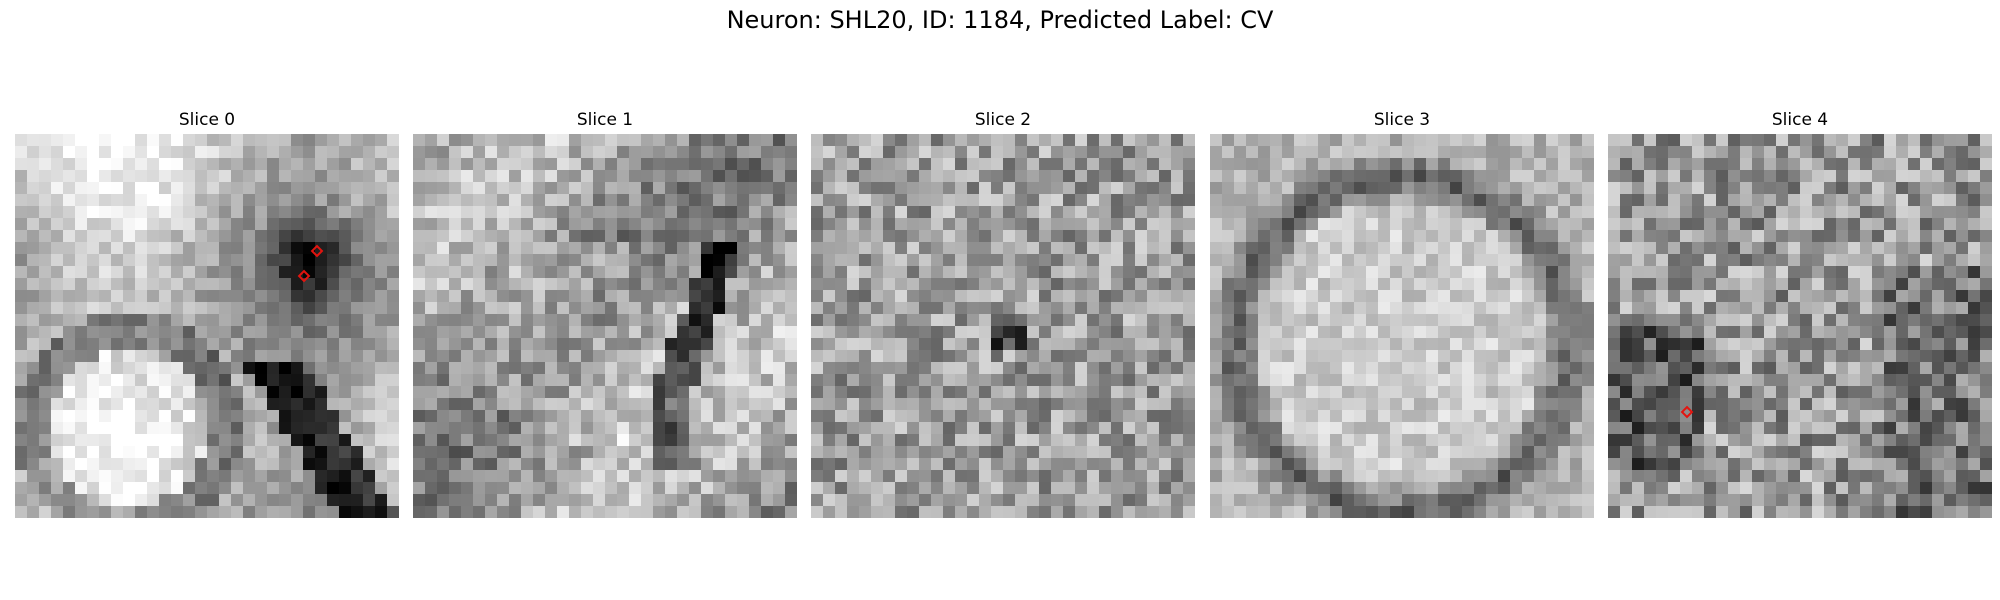  I want to click on slice-title-2: Slice 2, so click(1003, 120).